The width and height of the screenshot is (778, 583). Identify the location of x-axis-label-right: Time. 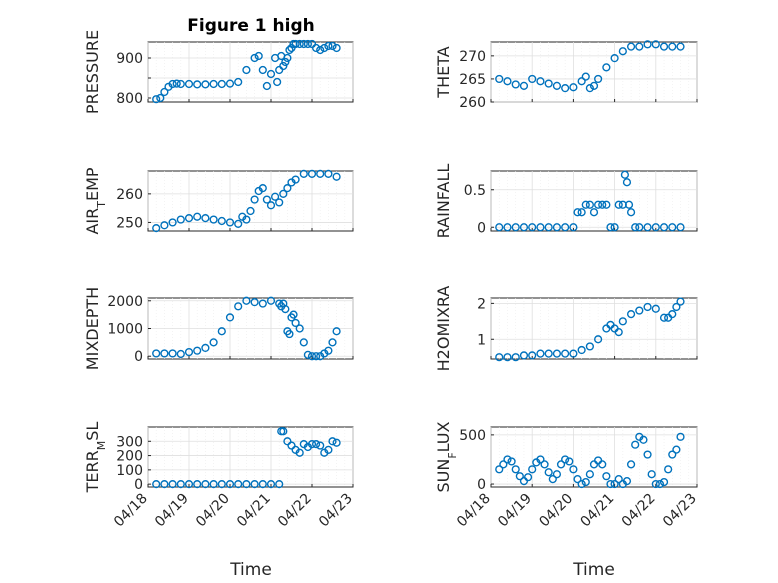
(593, 570).